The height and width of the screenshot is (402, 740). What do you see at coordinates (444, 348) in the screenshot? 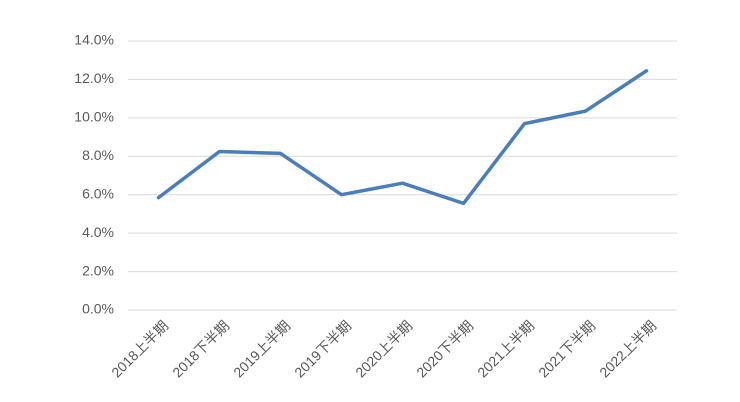
I see `x-tick-label: 2020下半期` at bounding box center [444, 348].